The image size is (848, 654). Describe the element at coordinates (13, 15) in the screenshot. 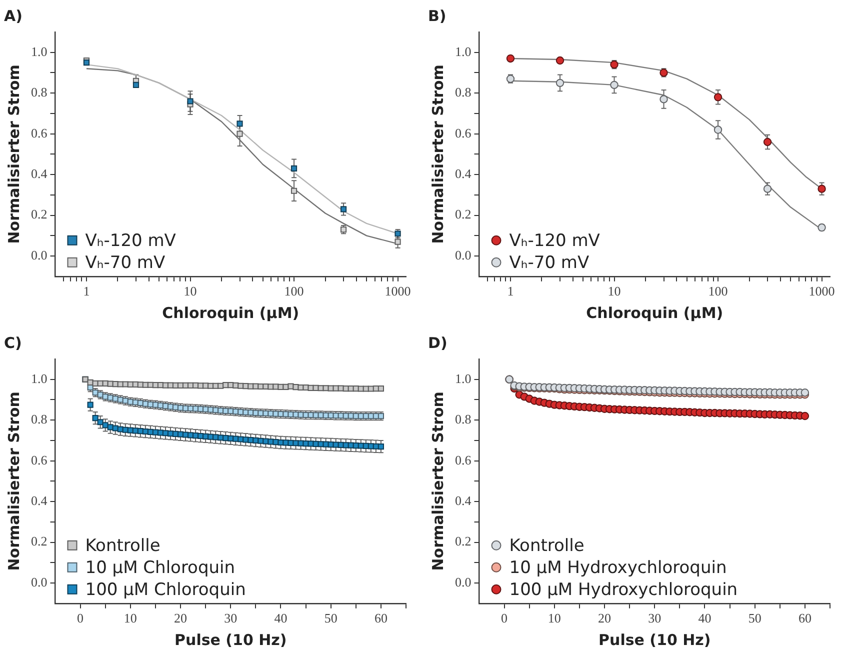

I see `chart-title: A)` at that location.